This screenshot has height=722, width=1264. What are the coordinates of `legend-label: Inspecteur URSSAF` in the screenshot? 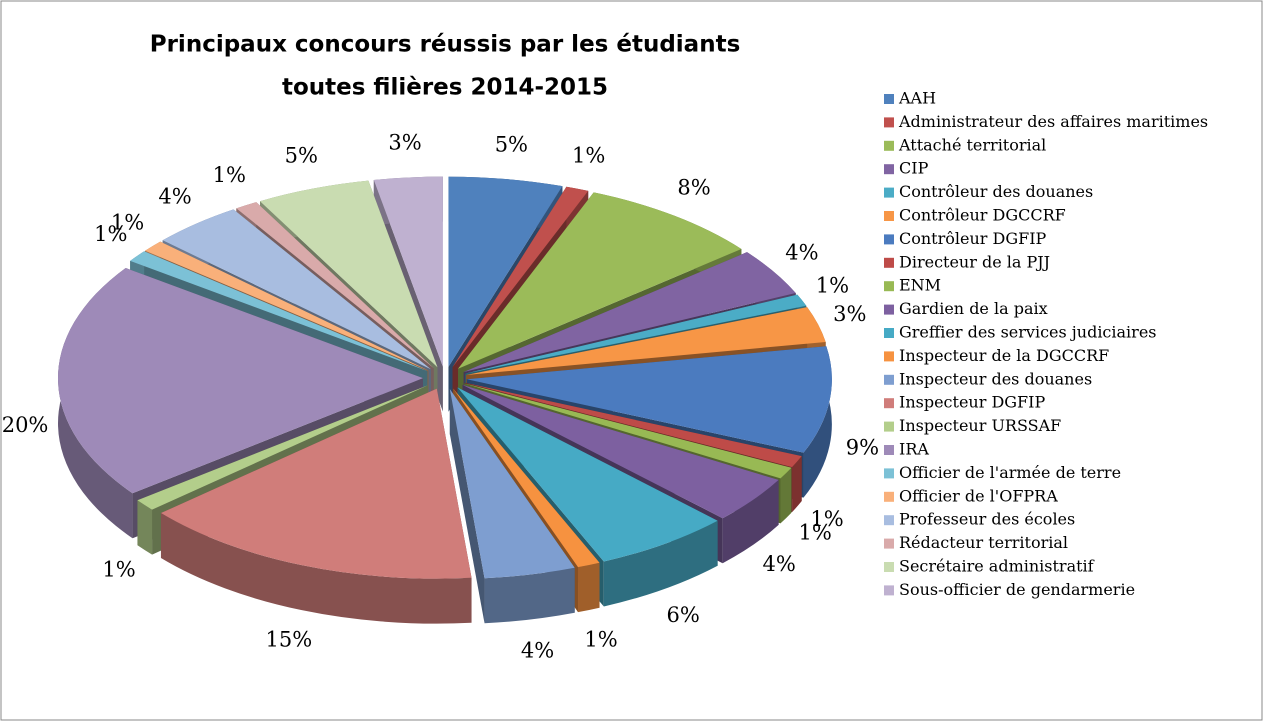 It's located at (980, 425).